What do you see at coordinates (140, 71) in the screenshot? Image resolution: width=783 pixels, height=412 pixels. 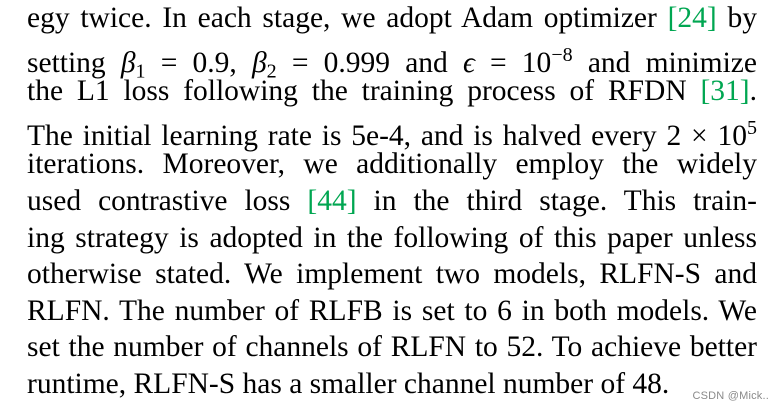 I see `math-subscript: 1` at bounding box center [140, 71].